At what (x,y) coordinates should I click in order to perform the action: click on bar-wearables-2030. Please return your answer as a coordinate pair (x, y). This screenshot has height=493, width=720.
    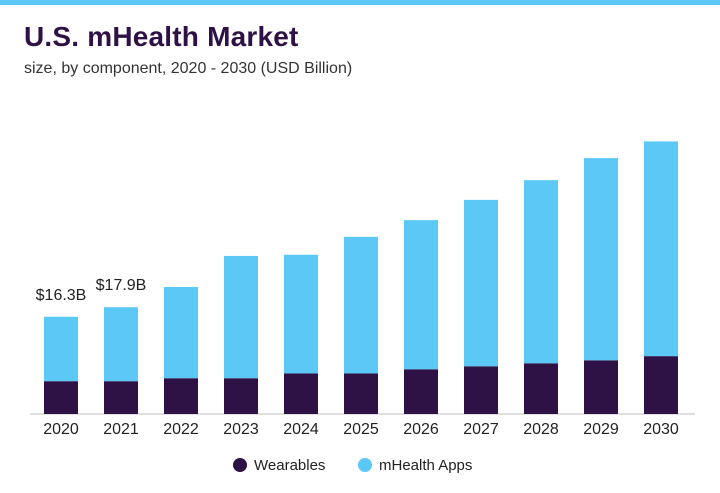
    Looking at the image, I should click on (661, 385).